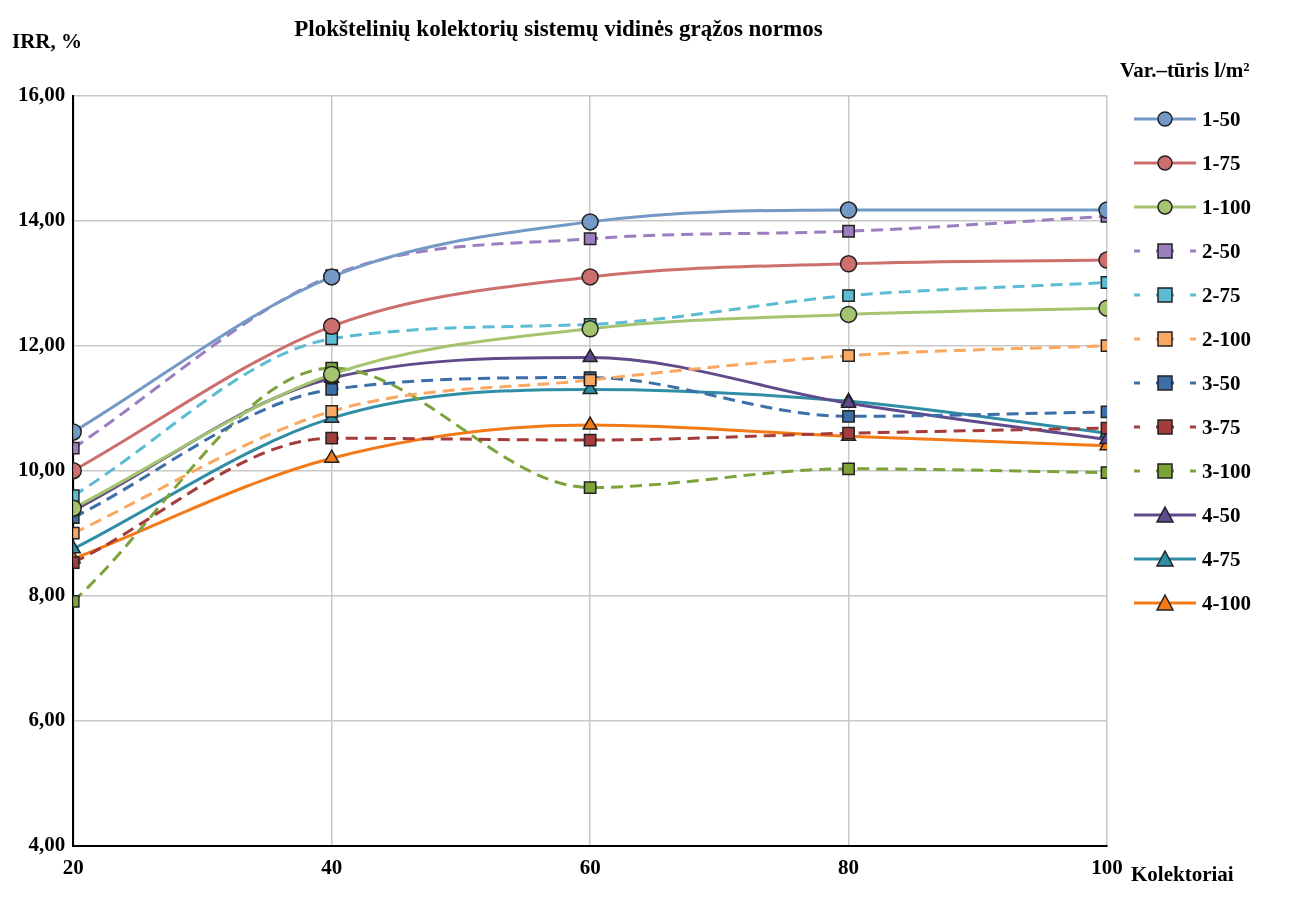 Image resolution: width=1289 pixels, height=897 pixels. What do you see at coordinates (332, 866) in the screenshot?
I see `x-tick-label: 40` at bounding box center [332, 866].